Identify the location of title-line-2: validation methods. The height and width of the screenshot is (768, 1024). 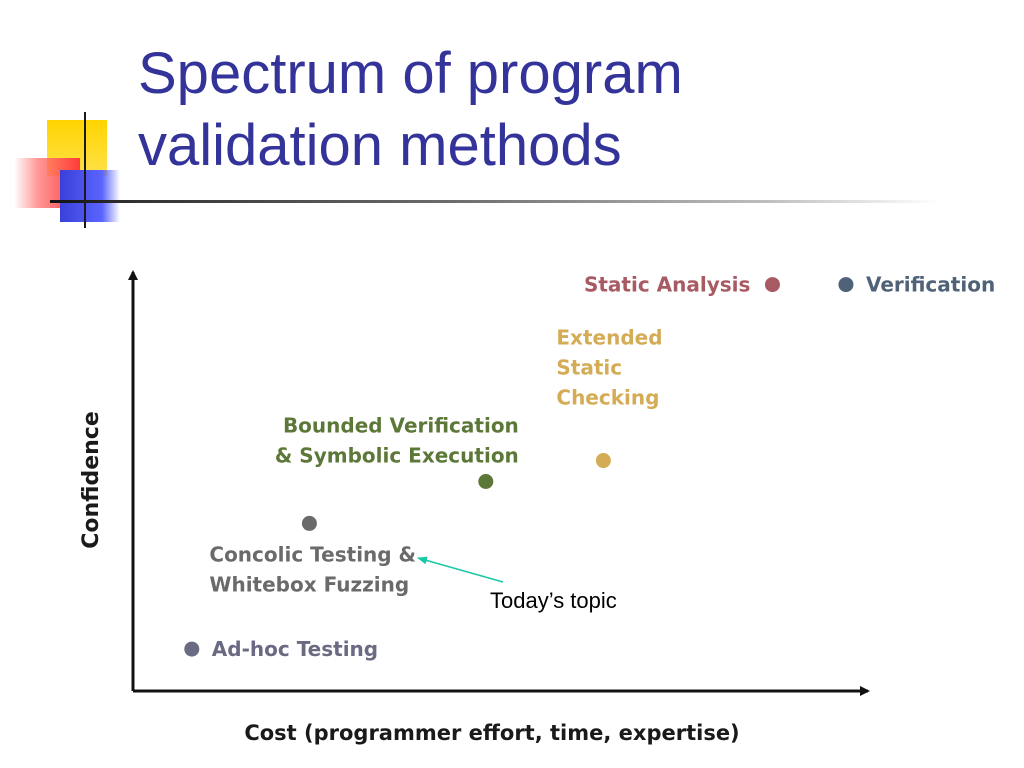
(380, 145).